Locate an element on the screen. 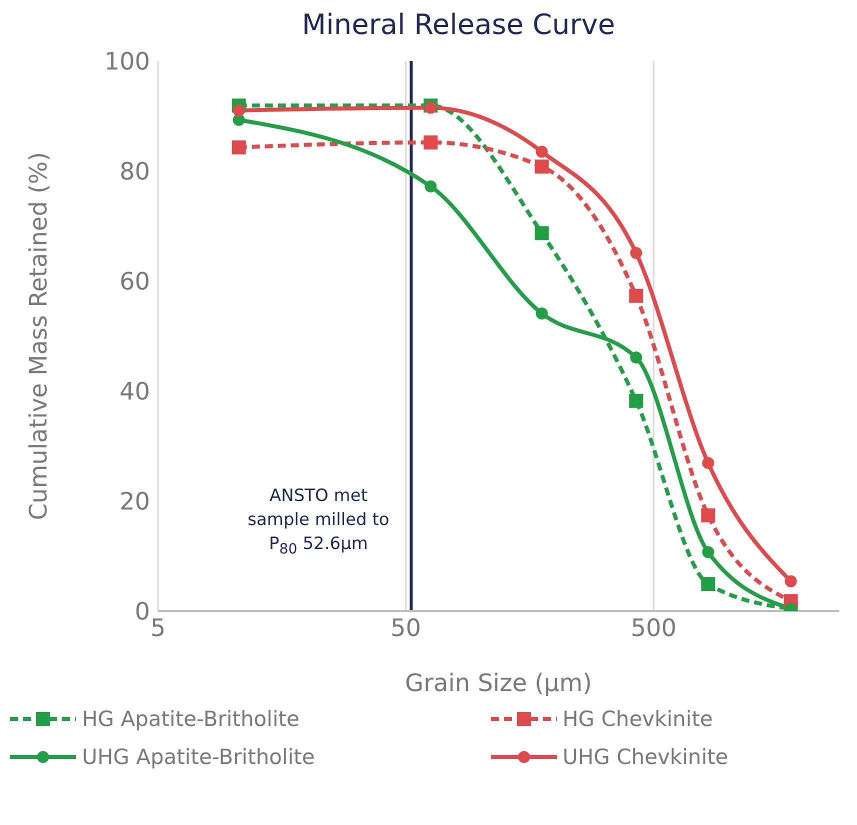 This screenshot has width=857, height=825. x-tick-label: 500 is located at coordinates (653, 628).